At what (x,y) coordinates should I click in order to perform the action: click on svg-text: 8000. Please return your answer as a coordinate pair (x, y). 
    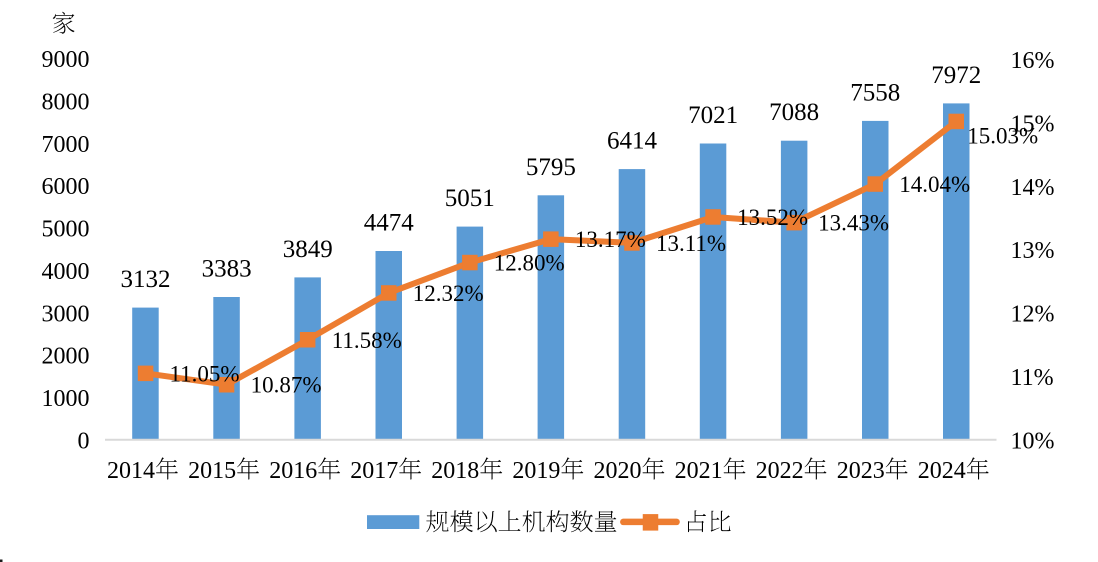
    Looking at the image, I should click on (66, 103).